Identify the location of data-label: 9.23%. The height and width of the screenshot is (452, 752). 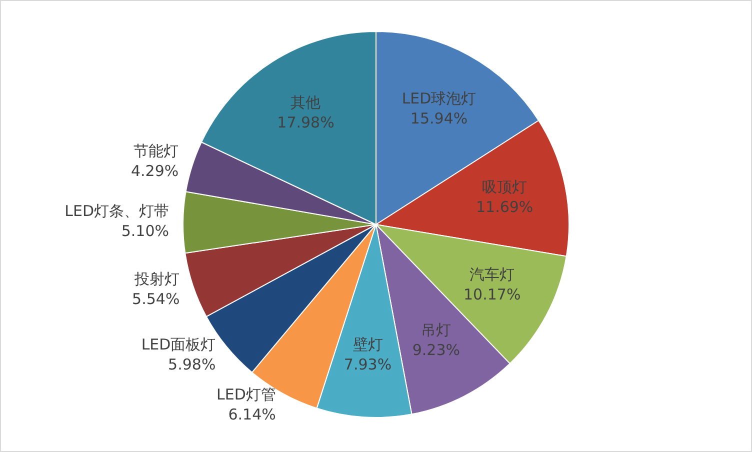
(436, 350).